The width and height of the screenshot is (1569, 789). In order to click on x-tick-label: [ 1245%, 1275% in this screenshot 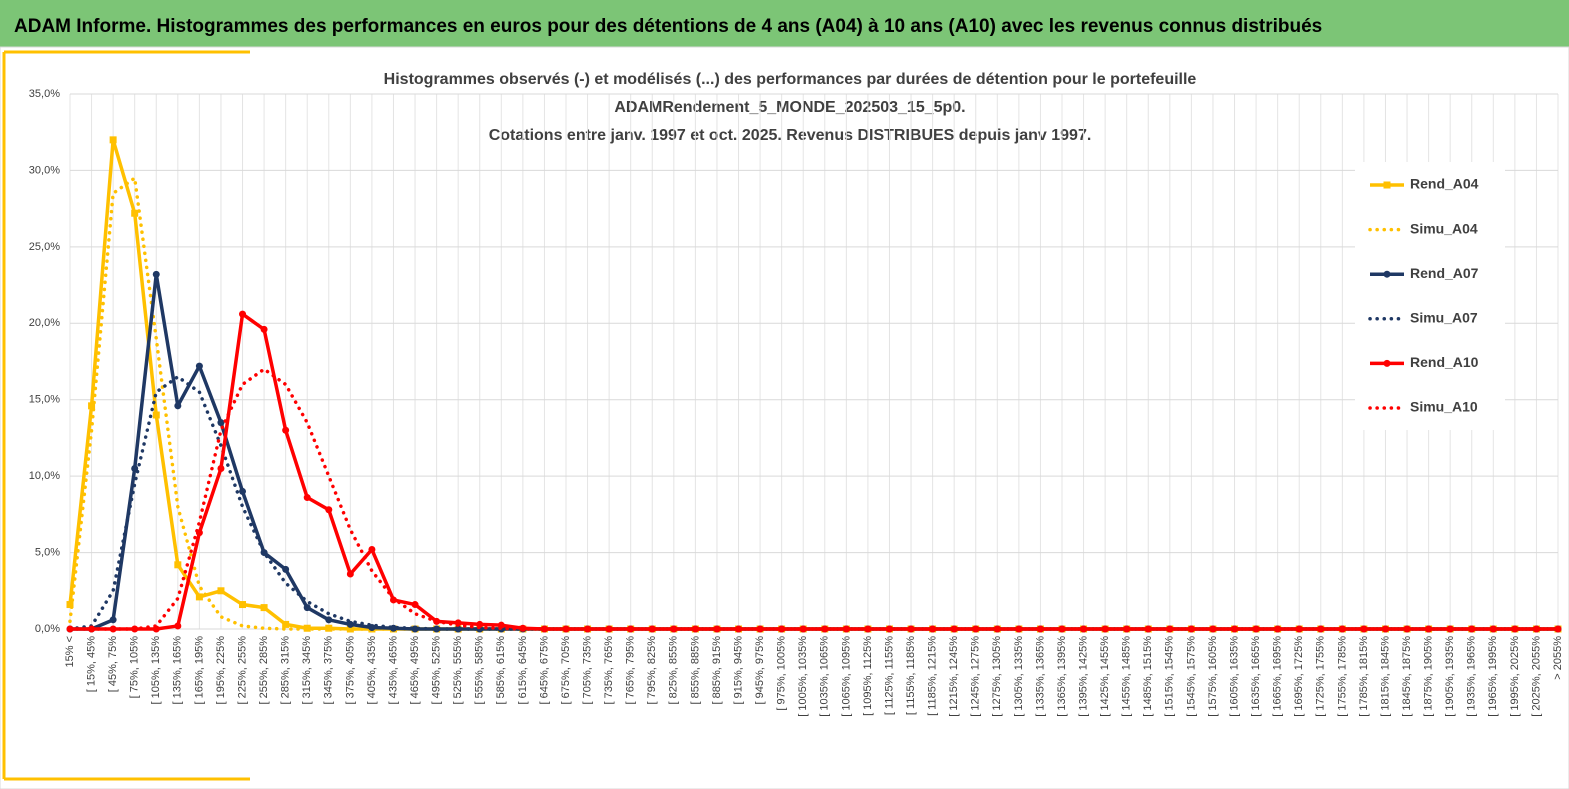, I will do `click(976, 676)`.